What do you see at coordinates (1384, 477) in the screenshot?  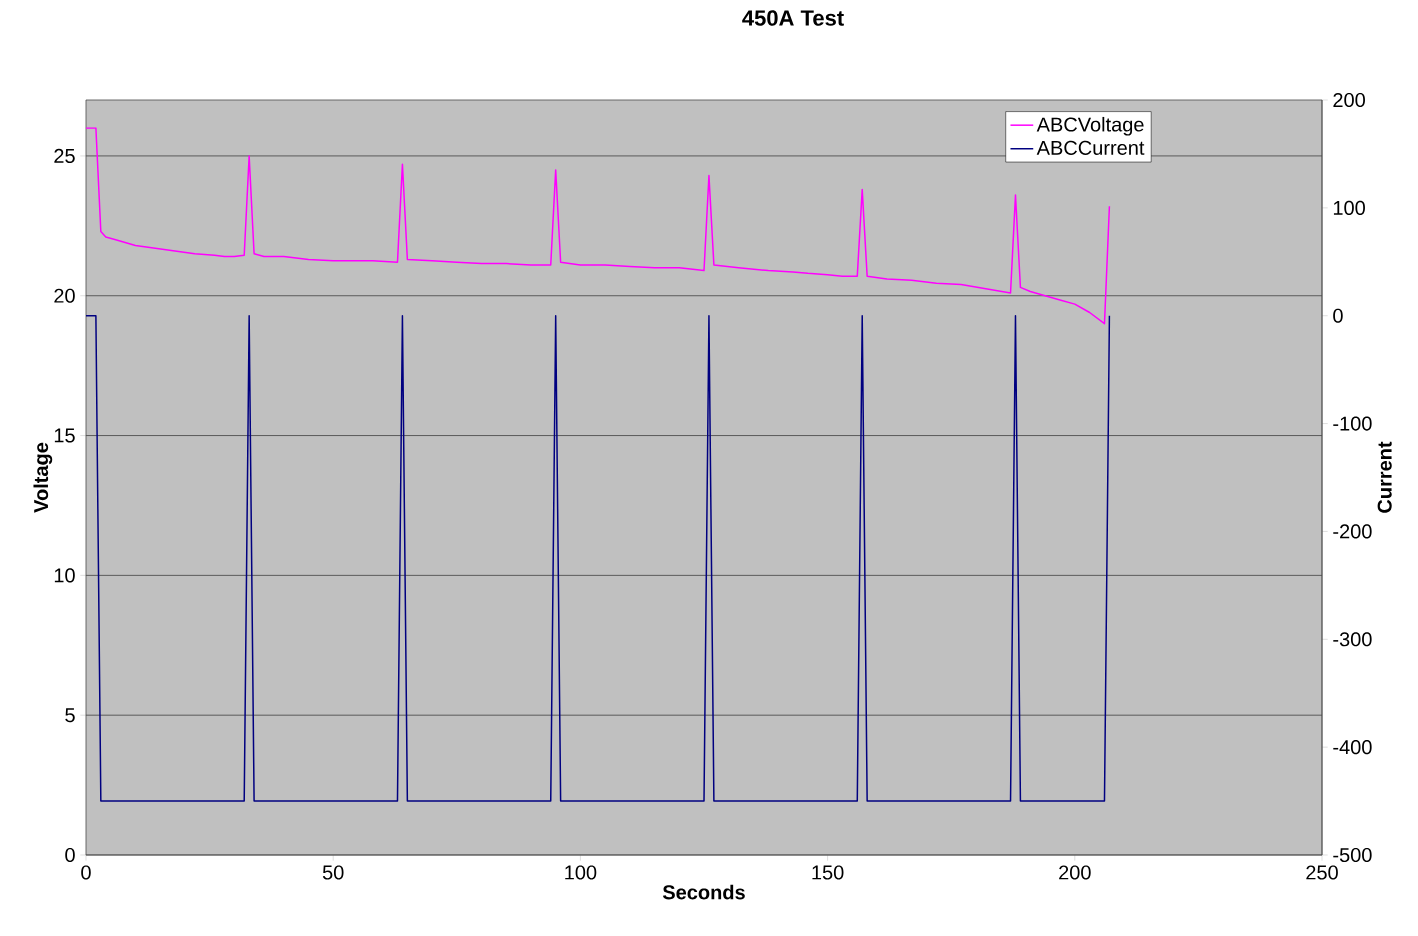 I see `y2-axis-title: Current` at bounding box center [1384, 477].